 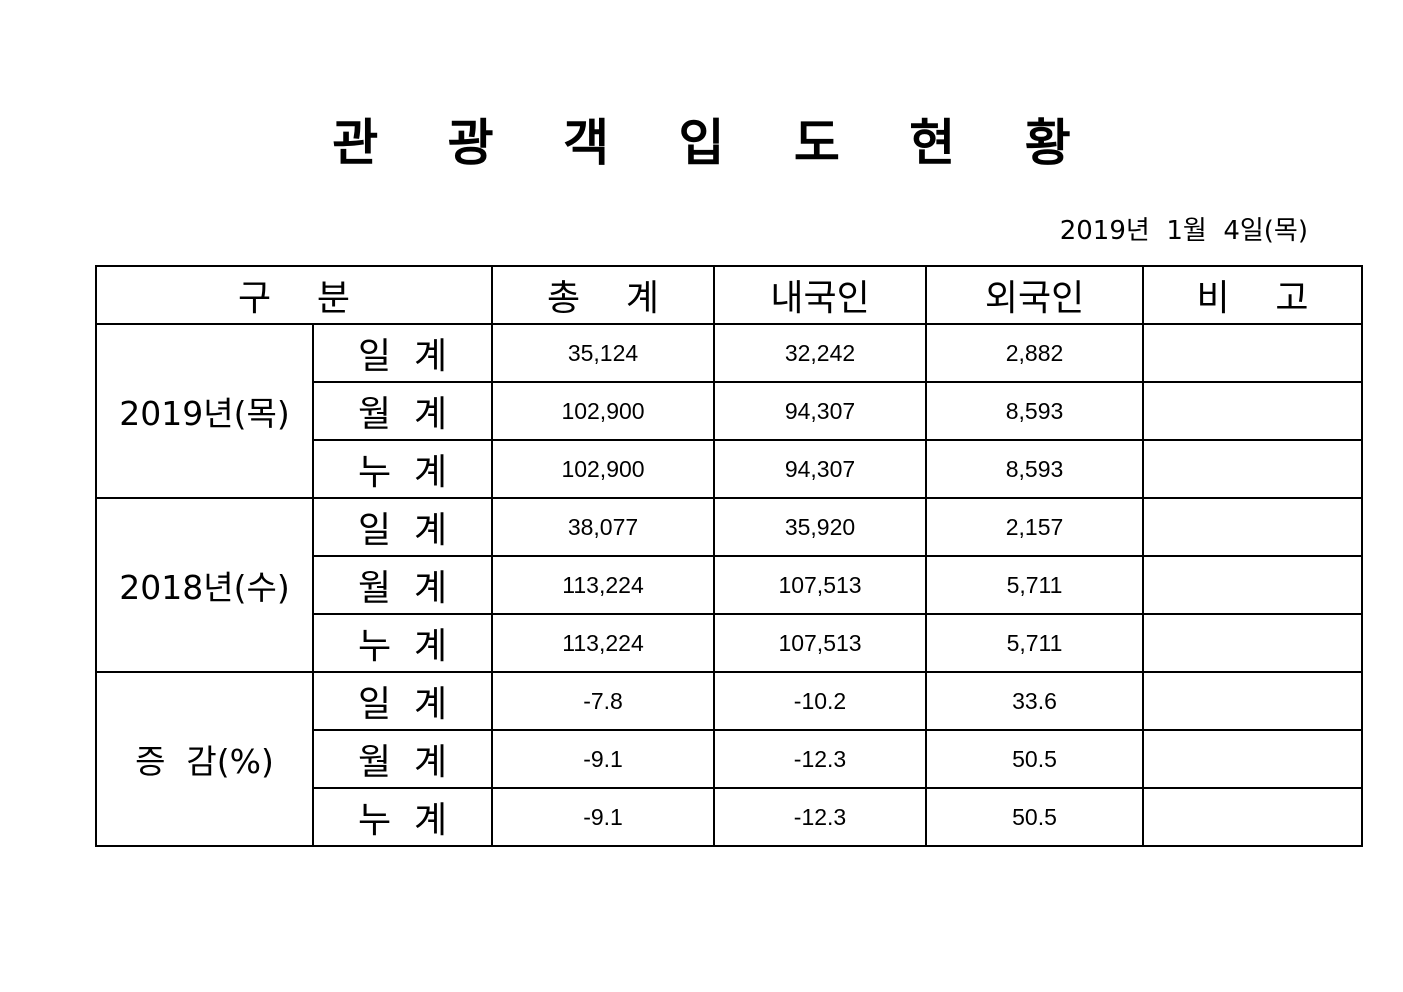 What do you see at coordinates (820, 295) in the screenshot?
I see `header-domestic: 내국인` at bounding box center [820, 295].